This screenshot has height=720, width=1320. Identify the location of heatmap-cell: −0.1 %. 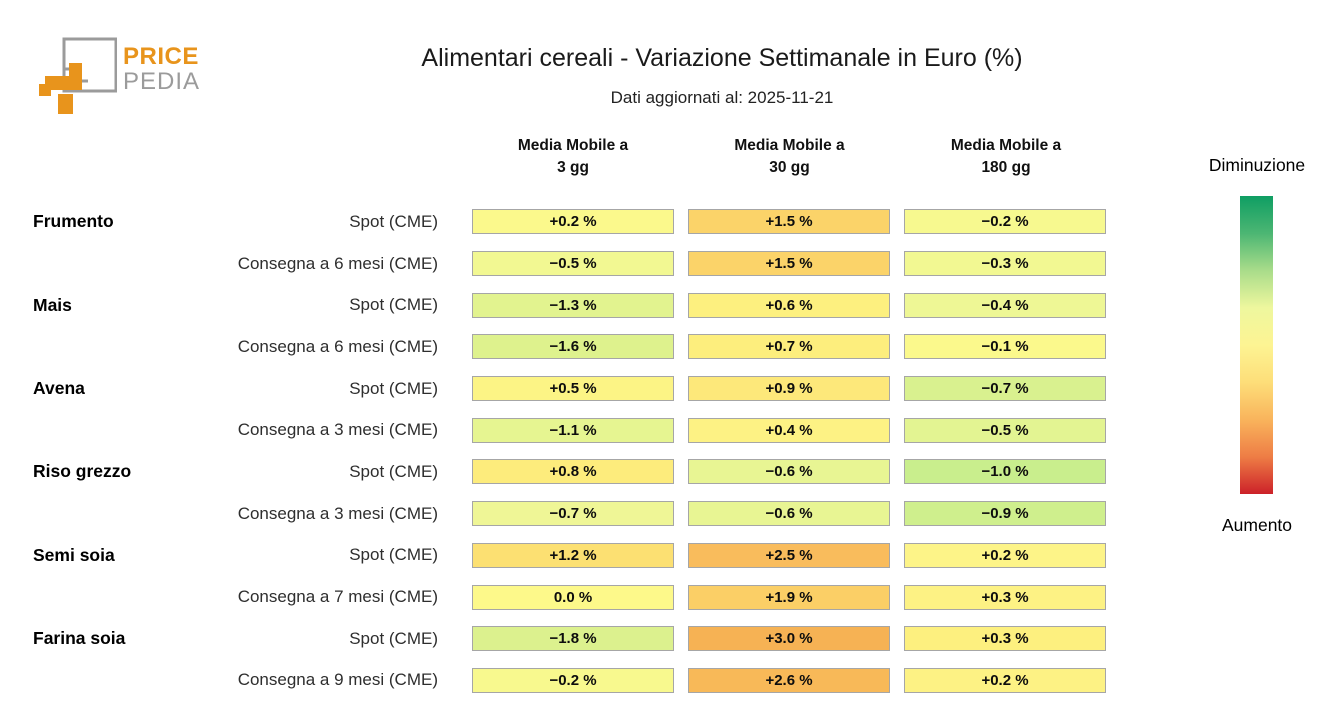
(1005, 347).